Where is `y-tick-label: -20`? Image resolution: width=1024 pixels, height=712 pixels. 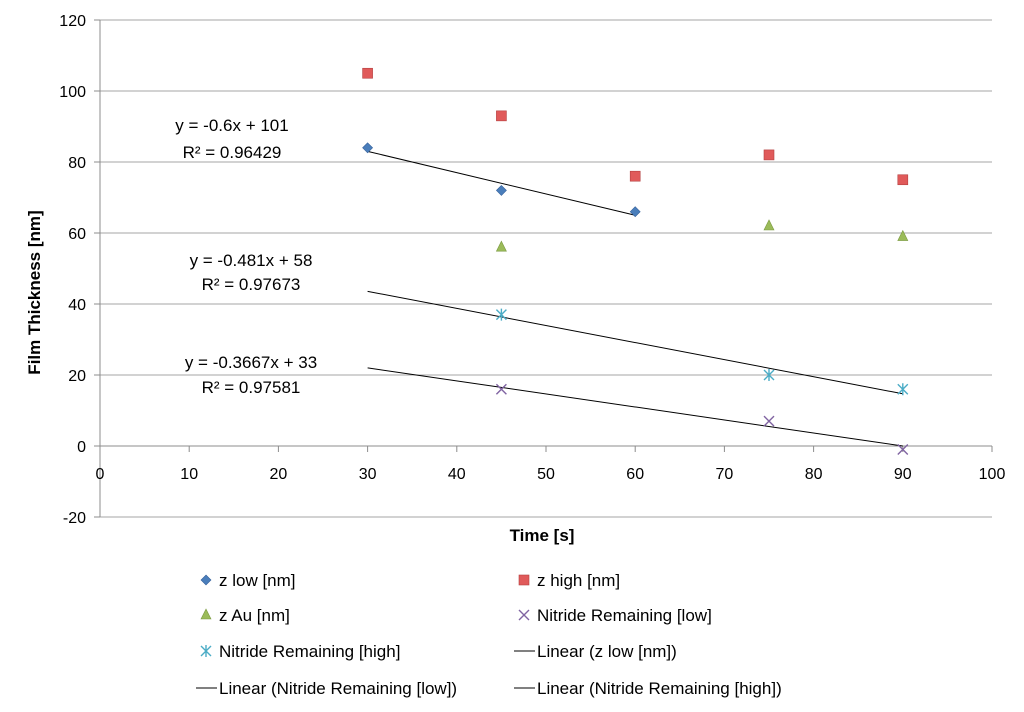
y-tick-label: -20 is located at coordinates (74, 518).